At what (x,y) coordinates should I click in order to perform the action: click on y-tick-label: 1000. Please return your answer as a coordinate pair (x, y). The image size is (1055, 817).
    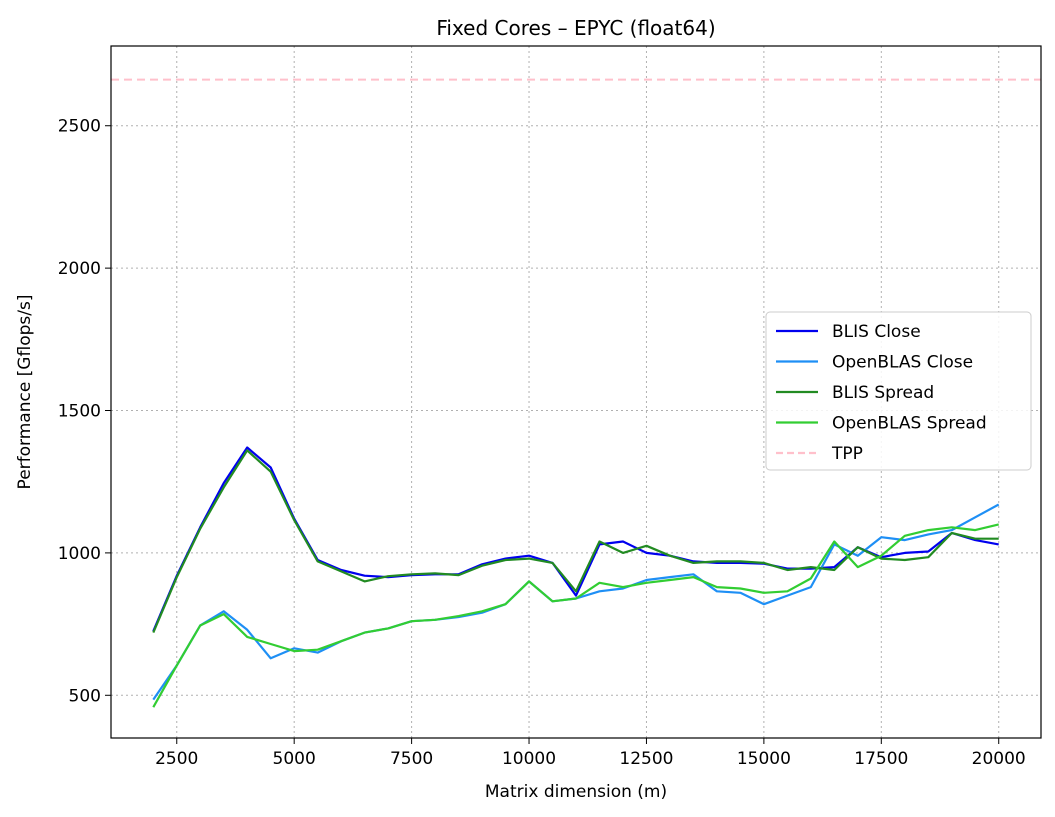
    Looking at the image, I should click on (79, 554).